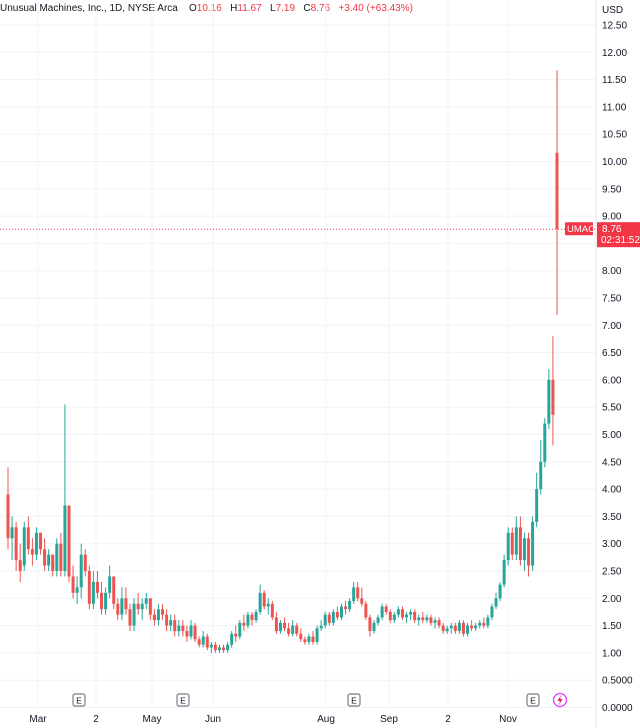 This screenshot has height=728, width=640. I want to click on time-axis: Mar 2 May Jun Aug Sep 2 Nov, so click(273, 719).